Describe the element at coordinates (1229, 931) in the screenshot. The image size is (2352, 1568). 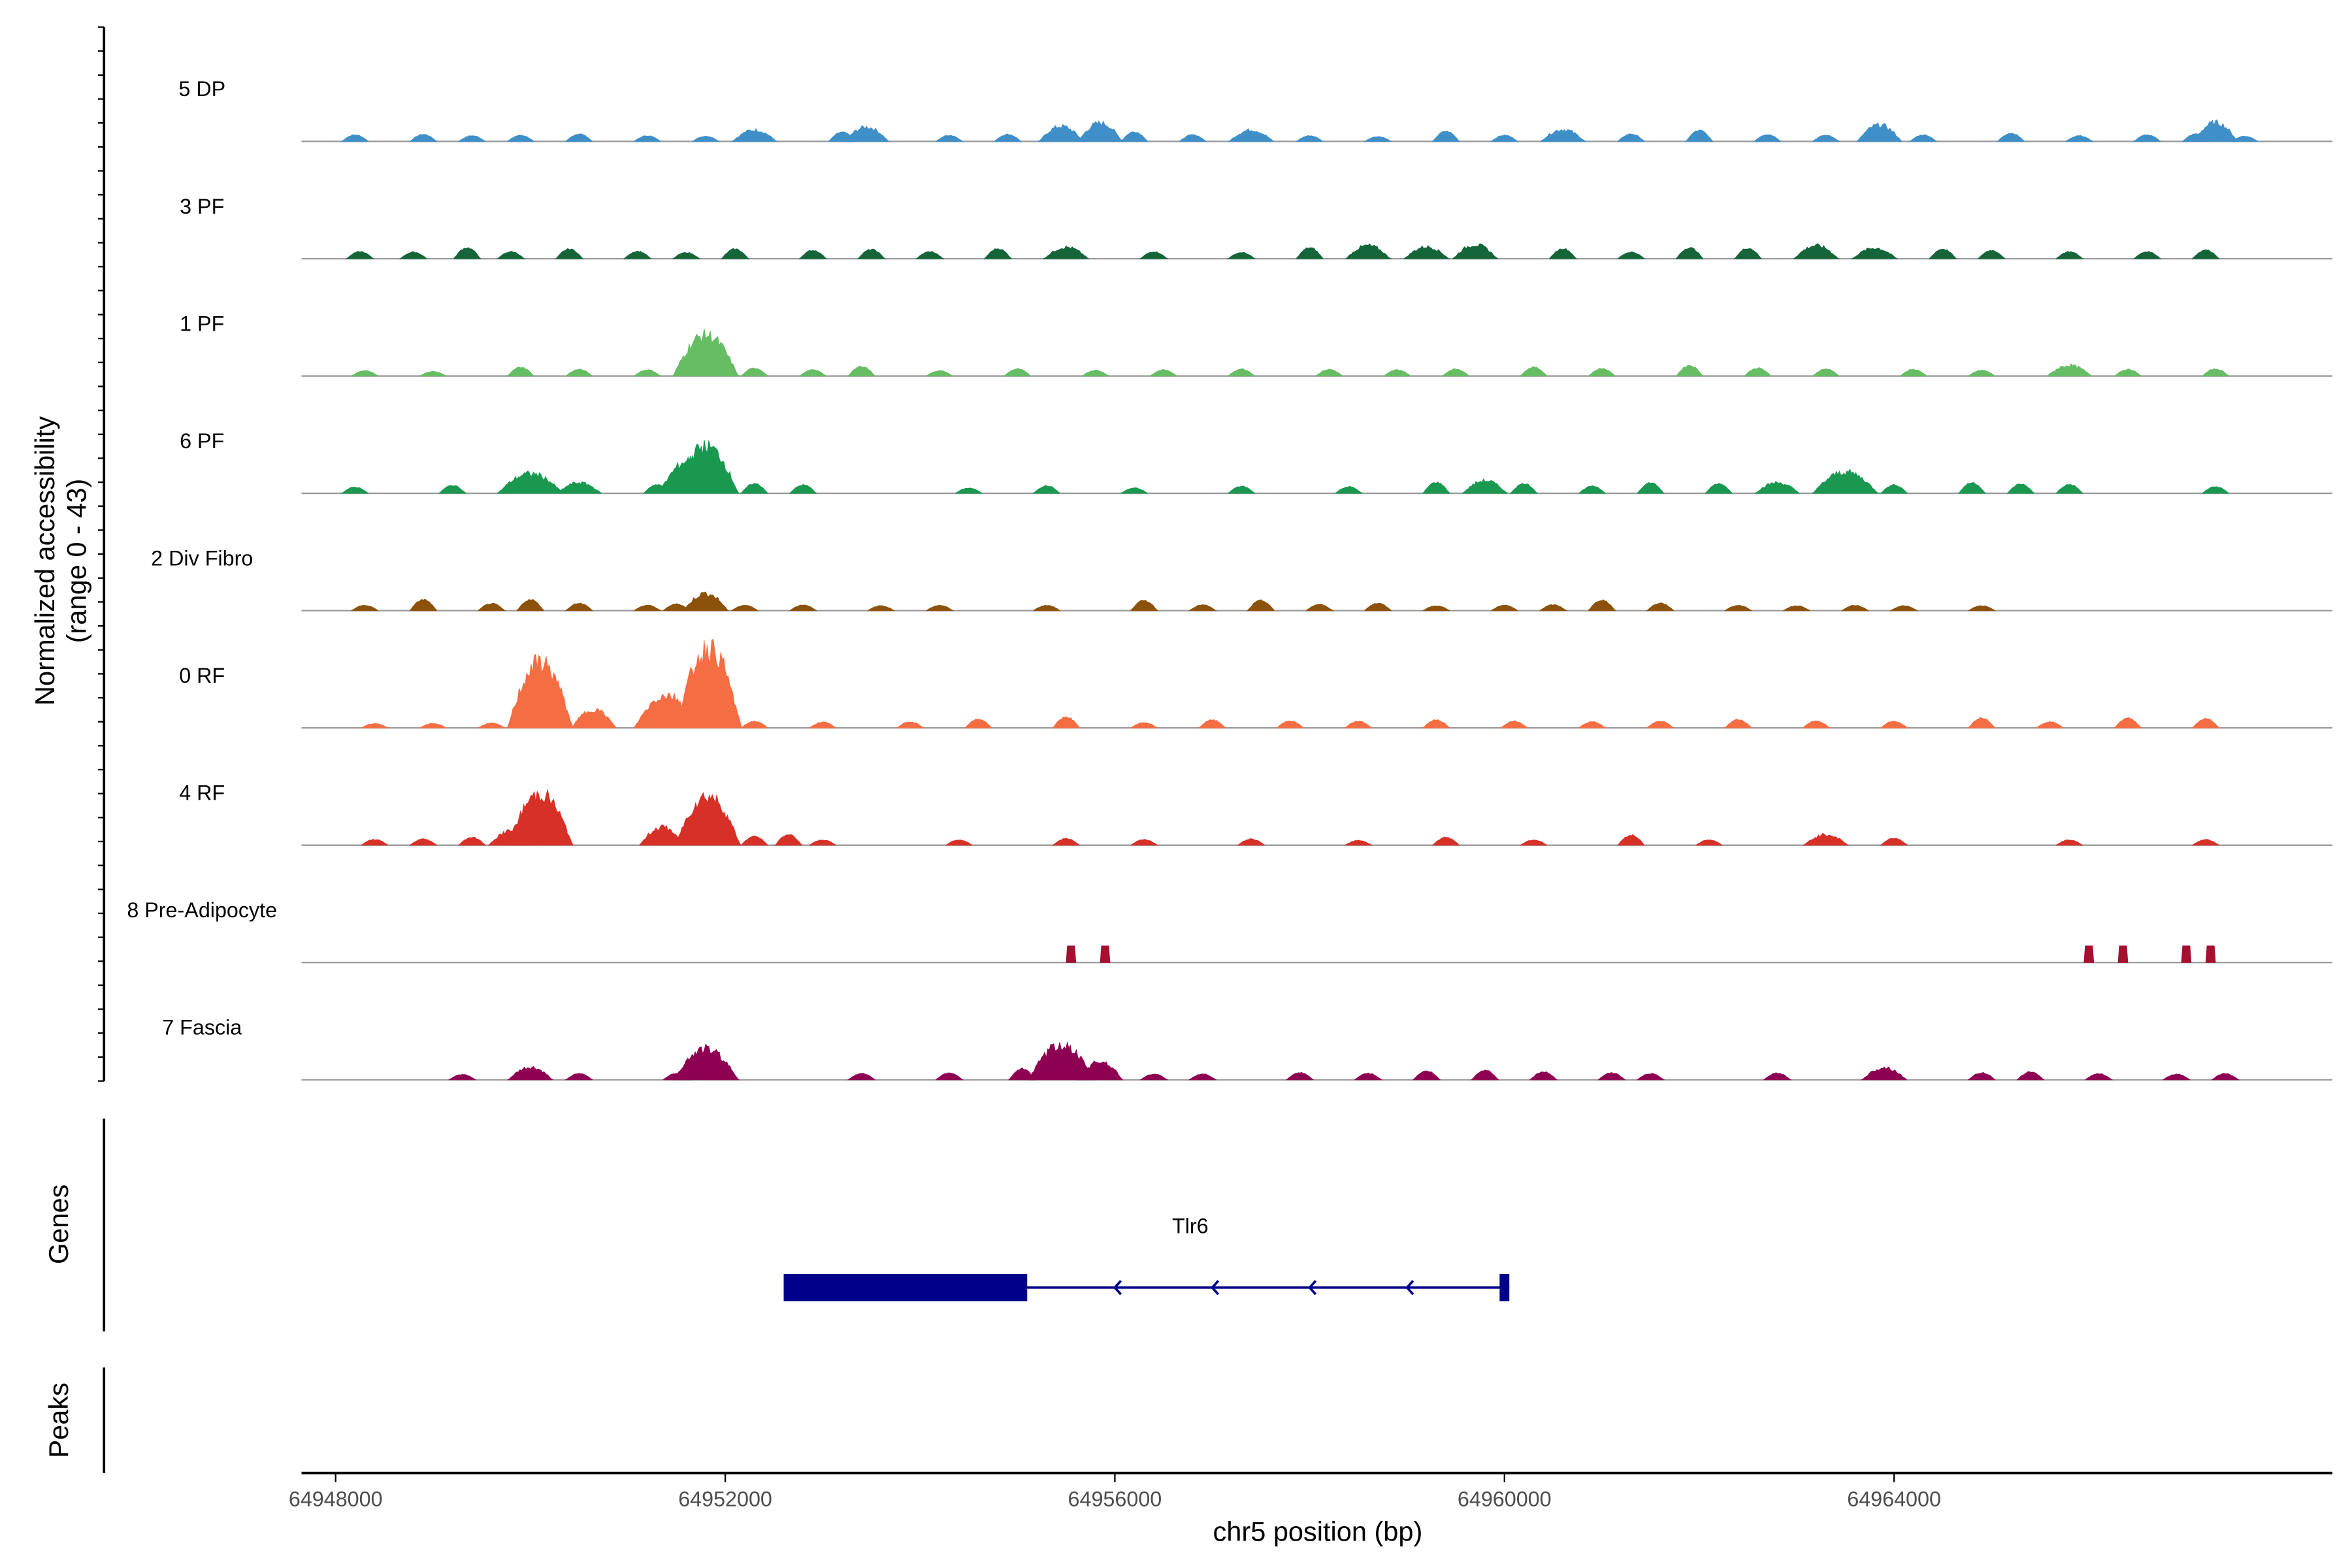
I see `track-7: 8 Pre-Adipocyte` at that location.